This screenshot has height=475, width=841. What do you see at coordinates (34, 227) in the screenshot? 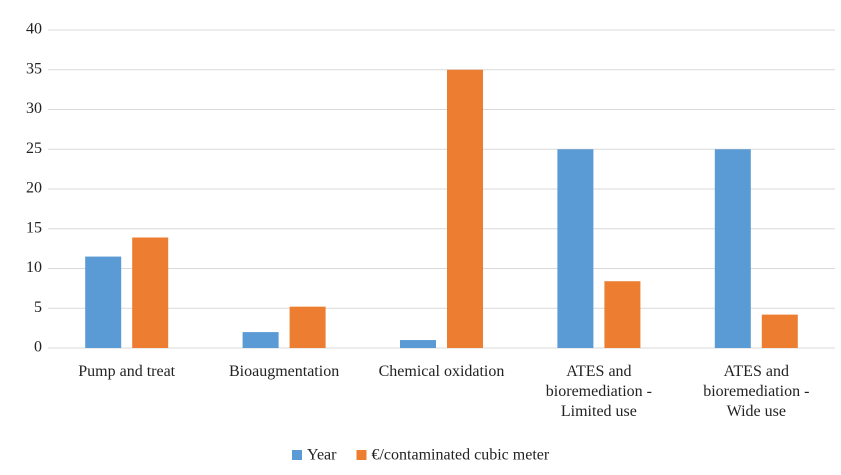
I see `y-tick-label: 15` at bounding box center [34, 227].